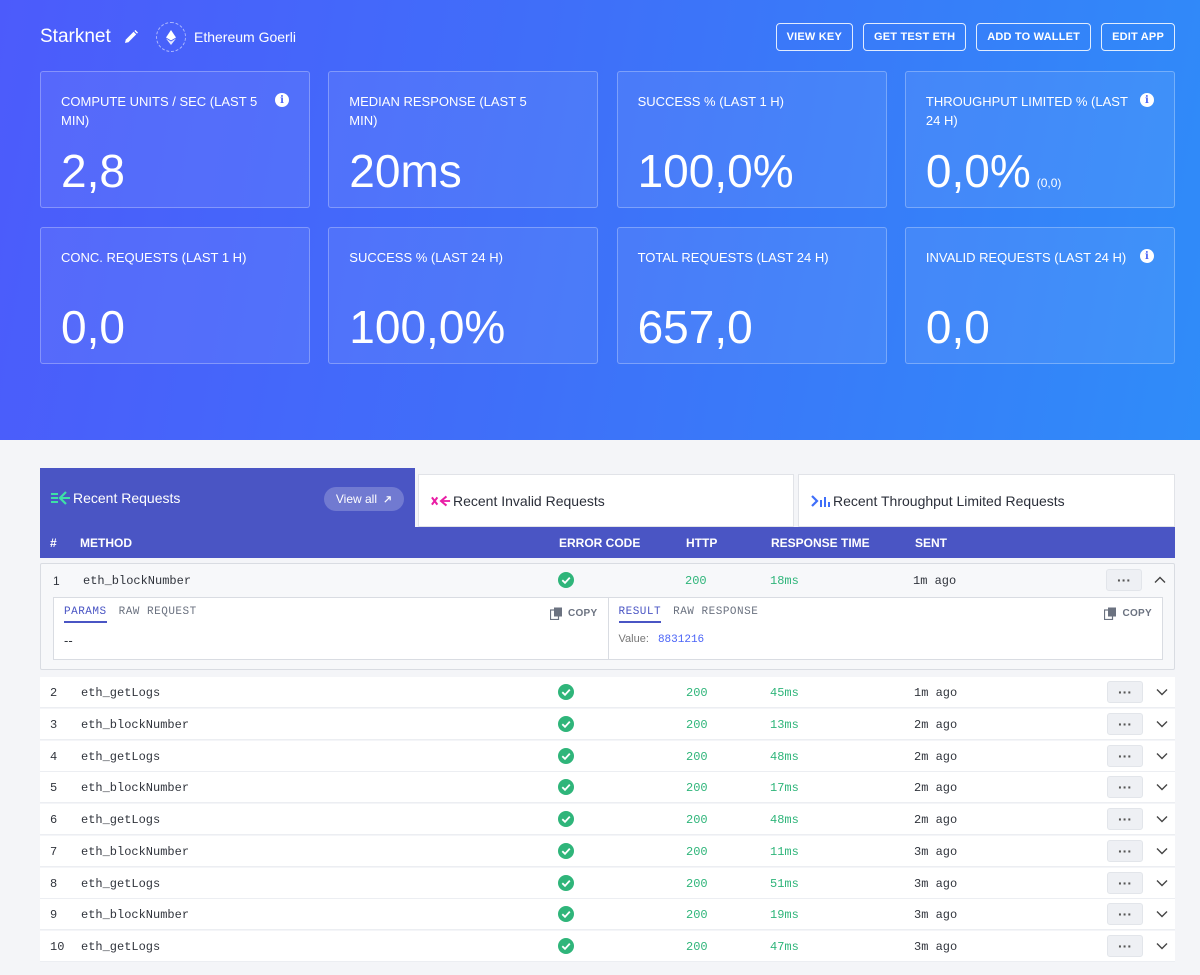  I want to click on row-index: 10, so click(57, 947).